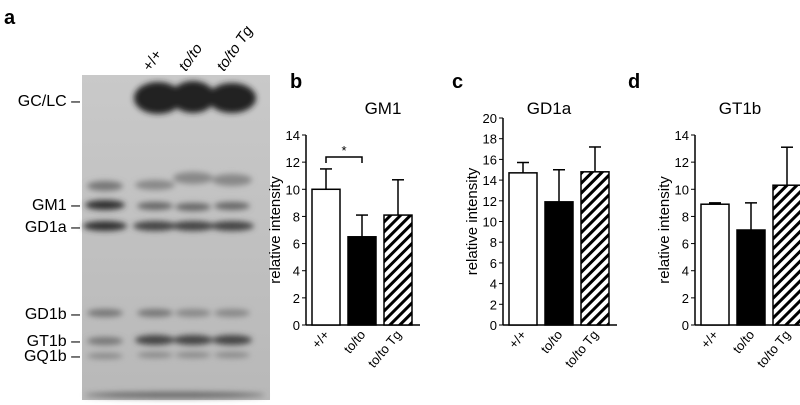  What do you see at coordinates (234, 48) in the screenshot?
I see `lane-label: to/to Tg` at bounding box center [234, 48].